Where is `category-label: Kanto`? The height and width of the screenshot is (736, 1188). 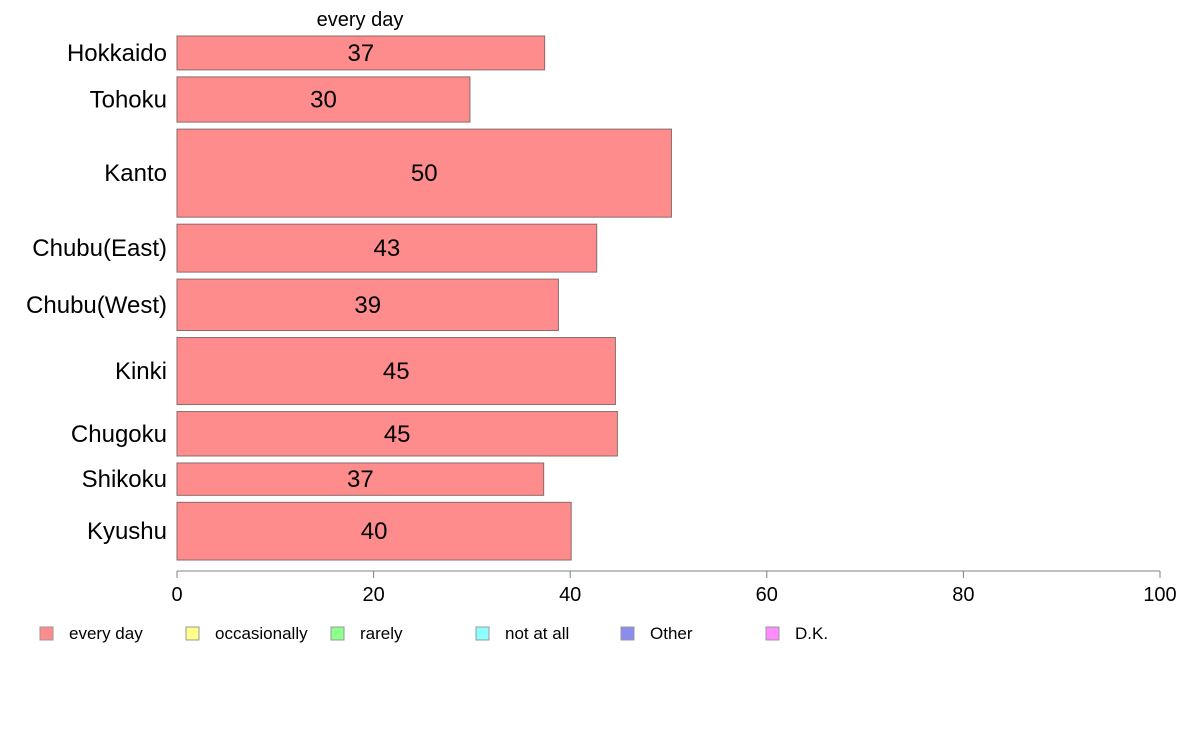 category-label: Kanto is located at coordinates (135, 173).